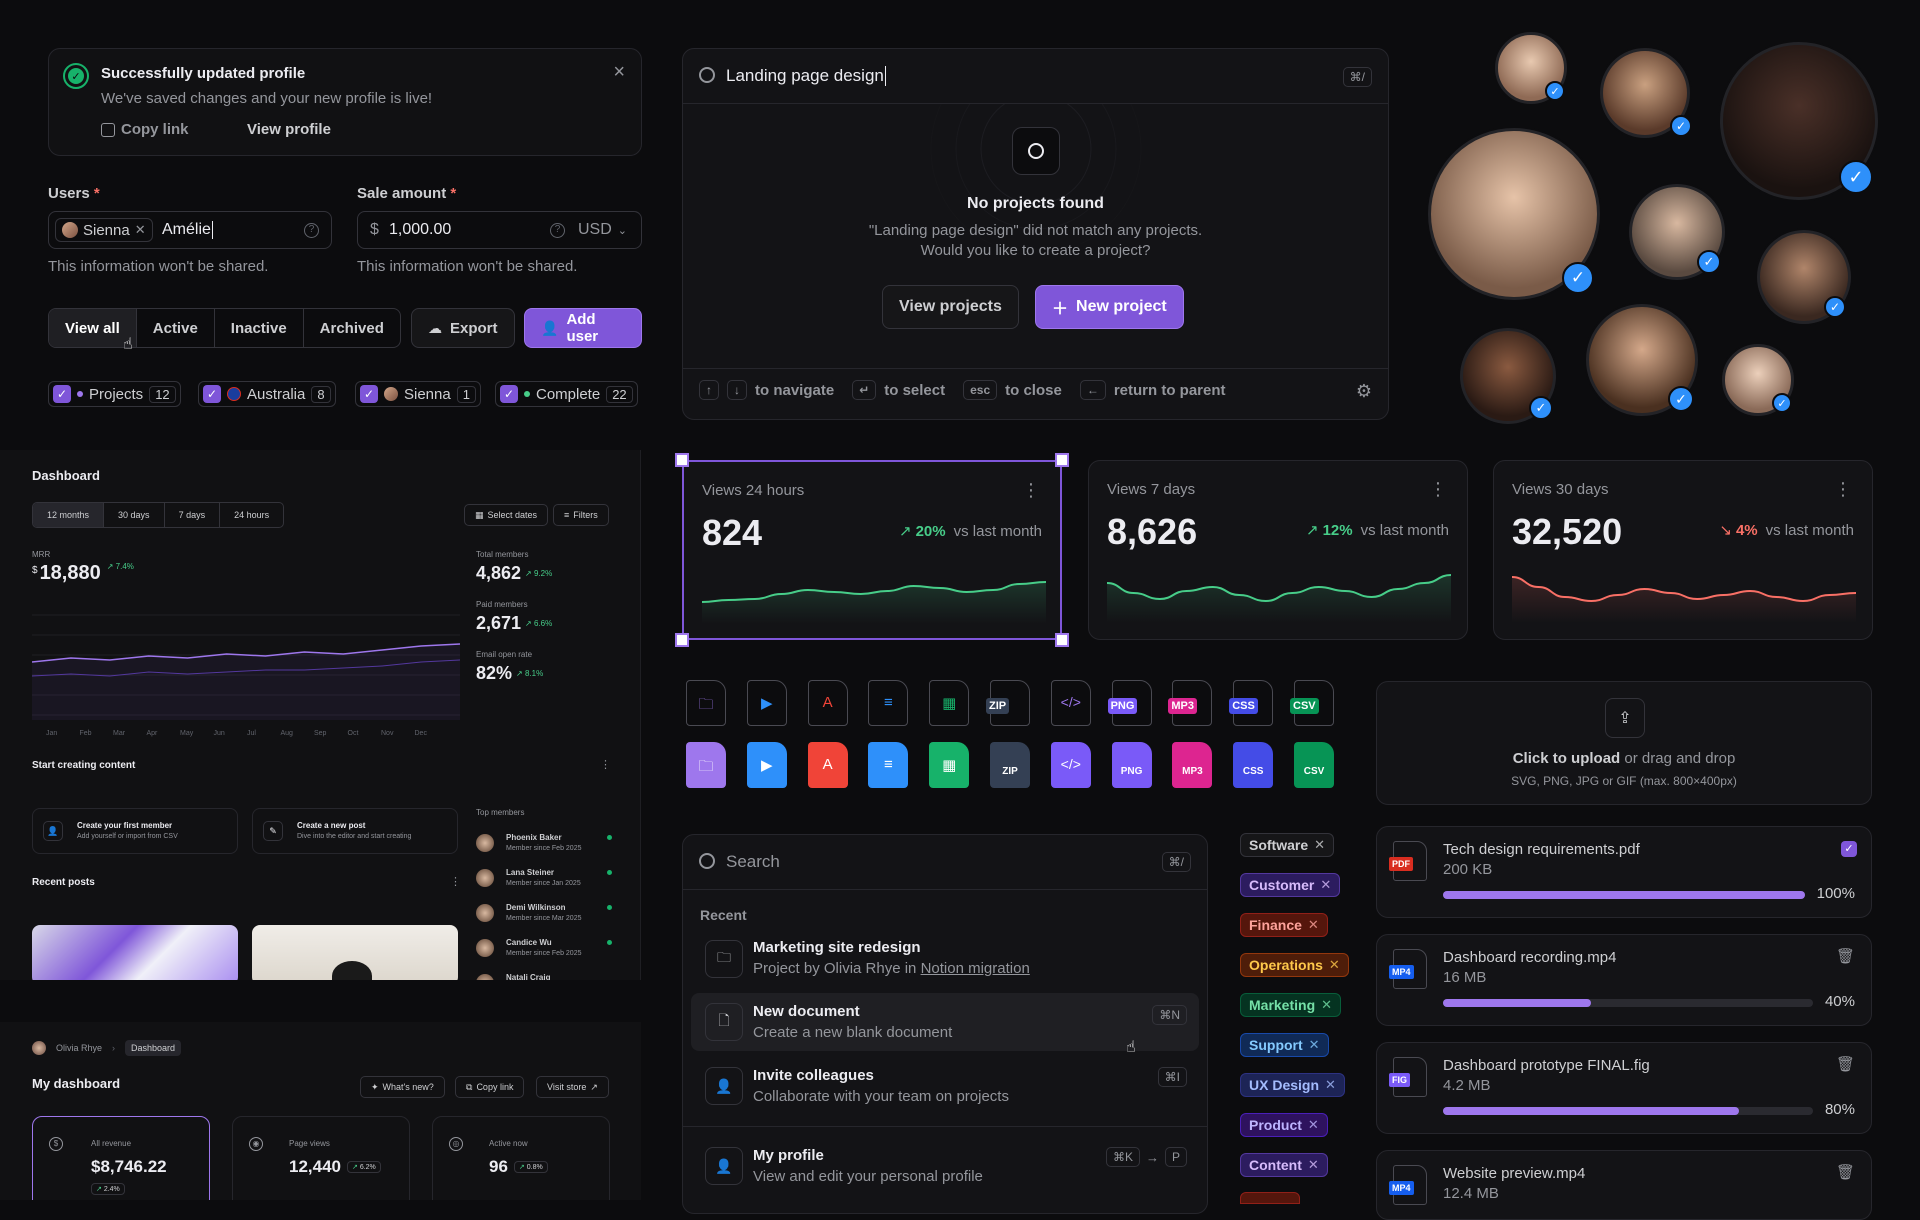 The height and width of the screenshot is (1220, 1920). I want to click on tag-operations: Operations ✕, so click(1294, 965).